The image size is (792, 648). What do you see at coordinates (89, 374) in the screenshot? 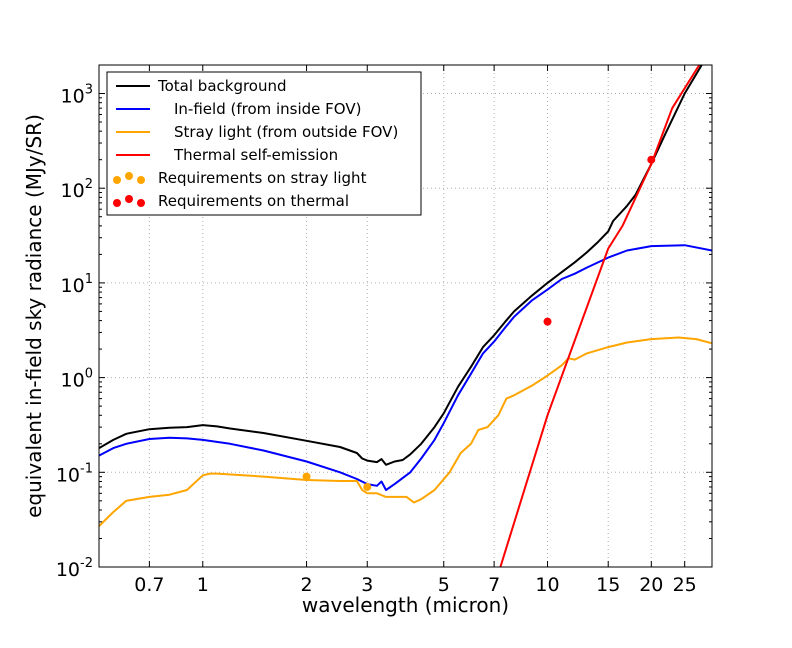
I see `y-tick-exponent: 0` at bounding box center [89, 374].